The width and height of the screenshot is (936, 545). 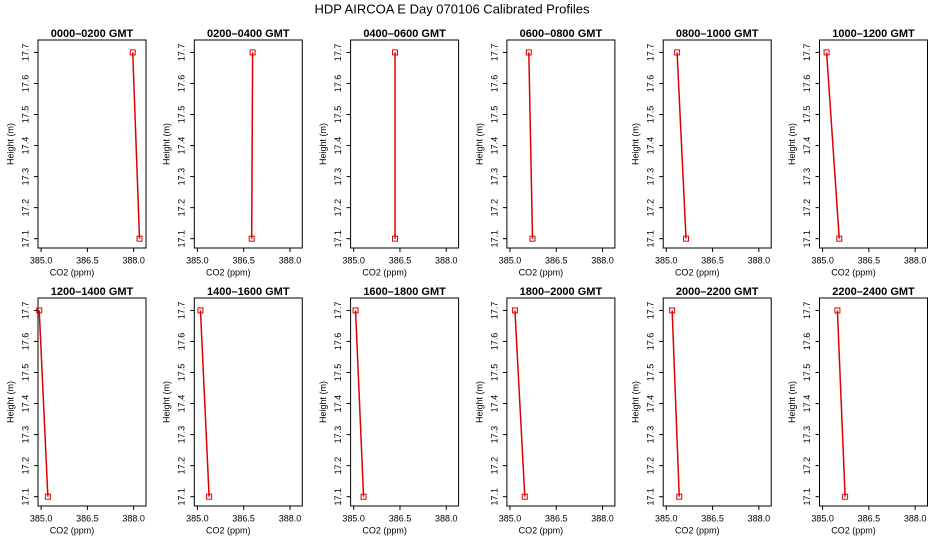 I want to click on panel-title: 0800–1000 GMT, so click(x=717, y=34).